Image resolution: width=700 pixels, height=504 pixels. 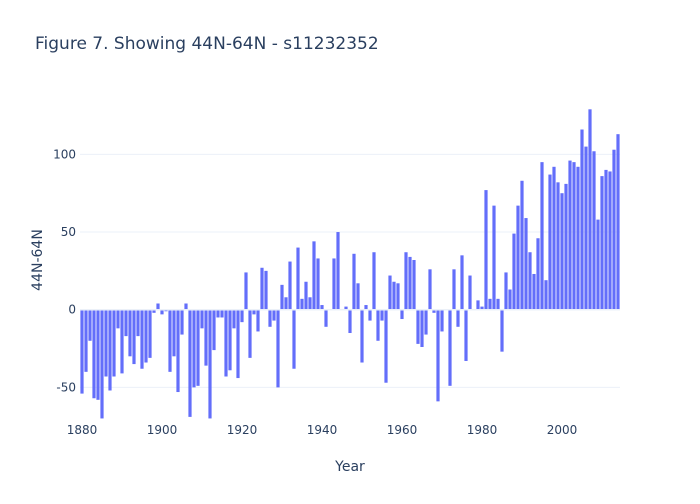 What do you see at coordinates (72, 310) in the screenshot?
I see `y-tick-label: 0` at bounding box center [72, 310].